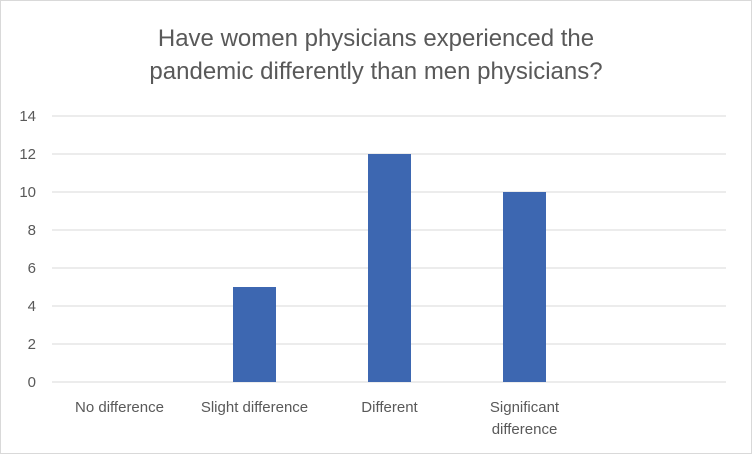 The height and width of the screenshot is (454, 752). I want to click on y-tick-label: 0, so click(32, 382).